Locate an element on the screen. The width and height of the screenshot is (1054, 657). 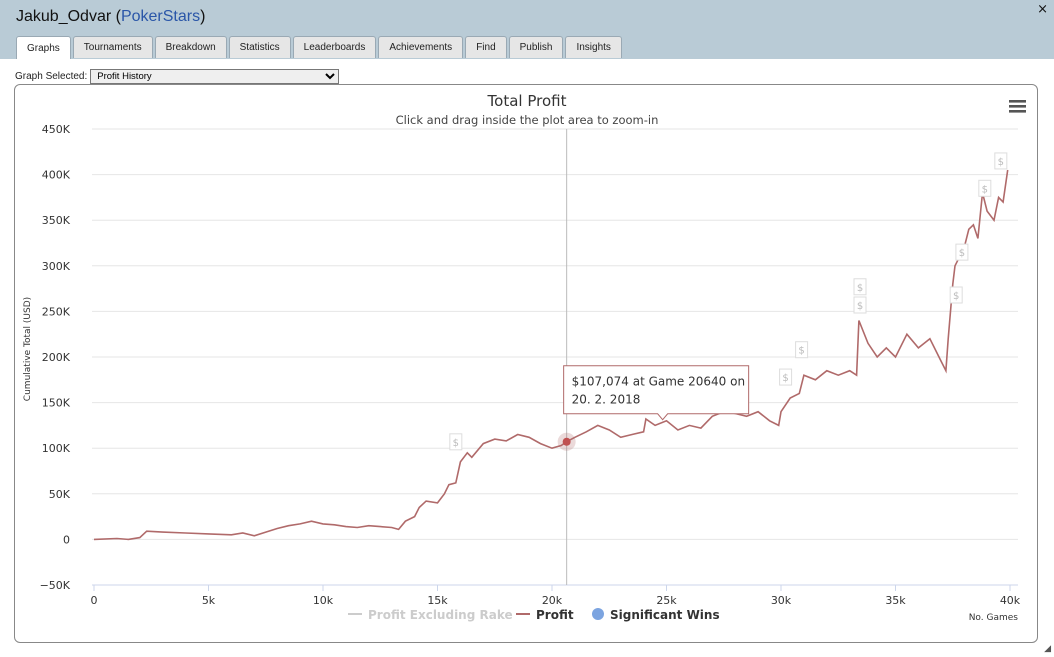
tab-find: Find is located at coordinates (486, 47).